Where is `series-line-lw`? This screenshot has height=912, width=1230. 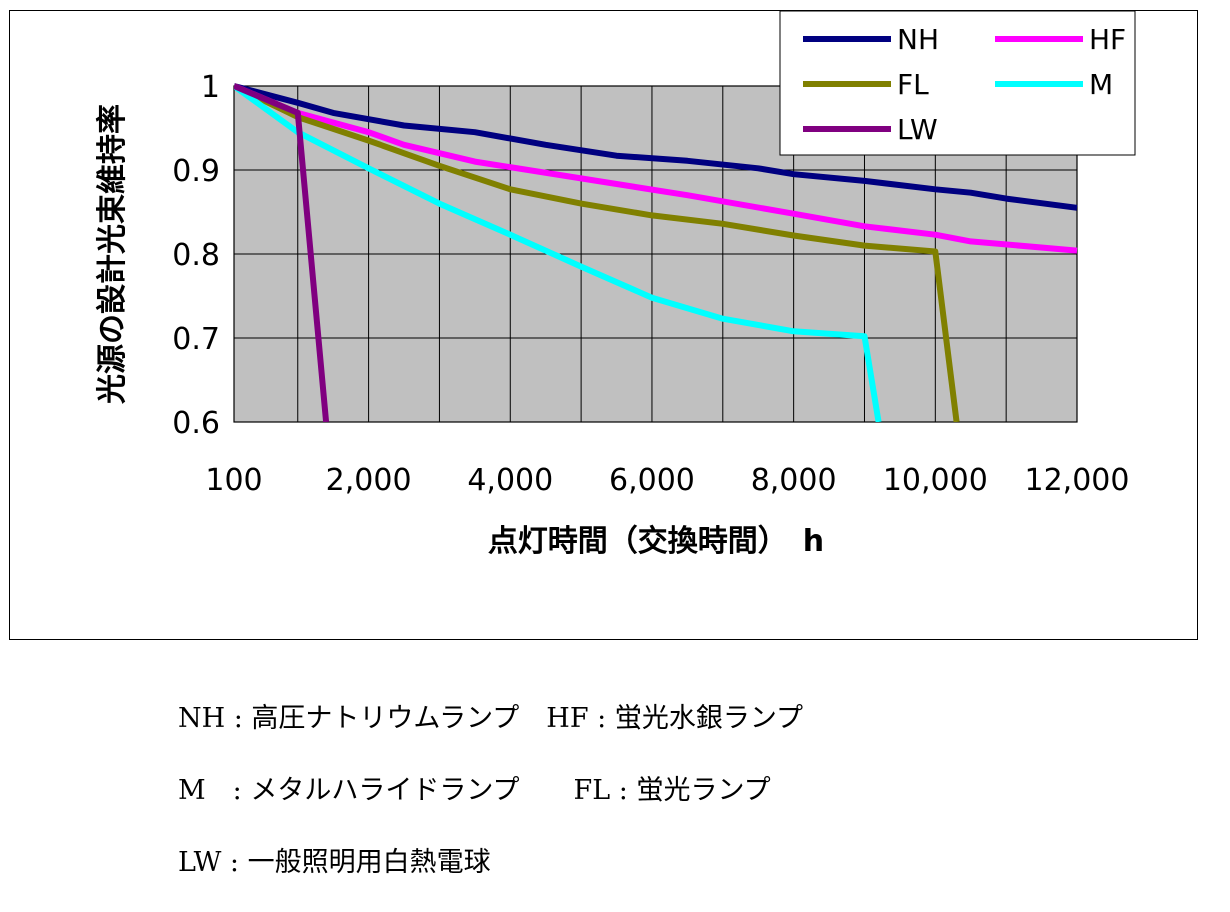 series-line-lw is located at coordinates (282, 252).